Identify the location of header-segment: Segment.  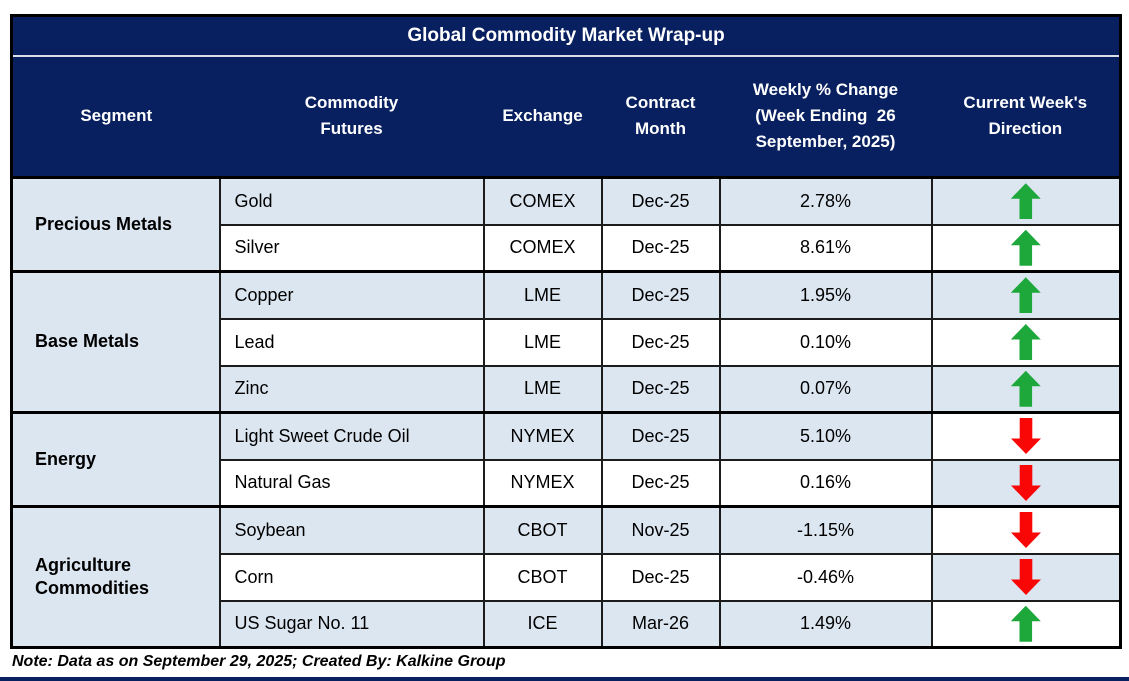
(115, 116).